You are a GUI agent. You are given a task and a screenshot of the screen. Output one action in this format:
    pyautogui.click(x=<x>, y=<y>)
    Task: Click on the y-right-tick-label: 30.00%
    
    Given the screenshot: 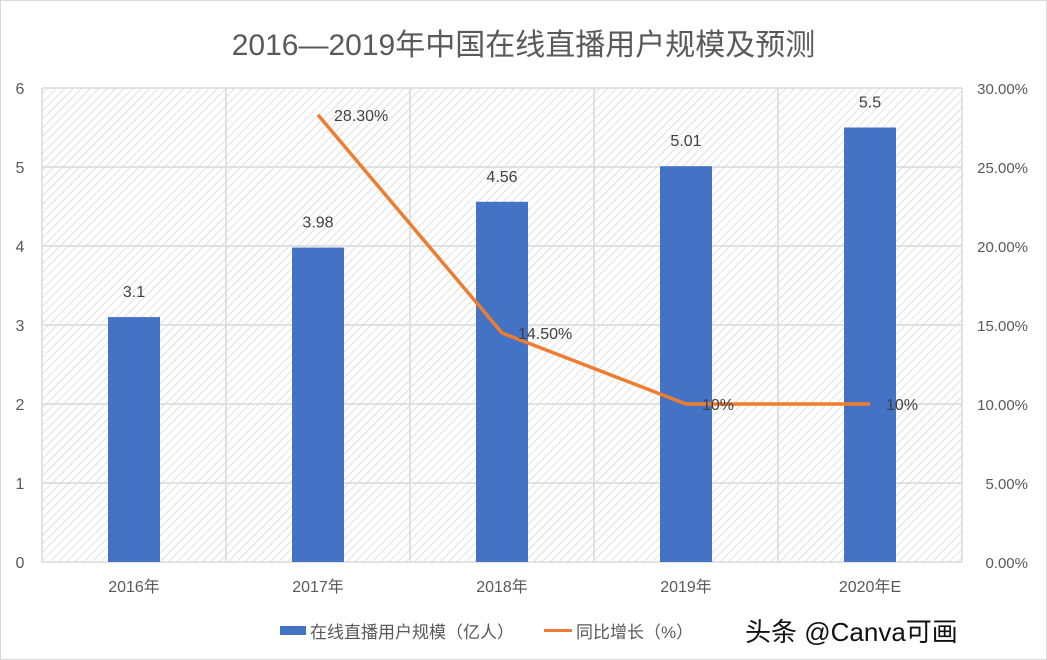 What is the action you would take?
    pyautogui.click(x=1002, y=89)
    